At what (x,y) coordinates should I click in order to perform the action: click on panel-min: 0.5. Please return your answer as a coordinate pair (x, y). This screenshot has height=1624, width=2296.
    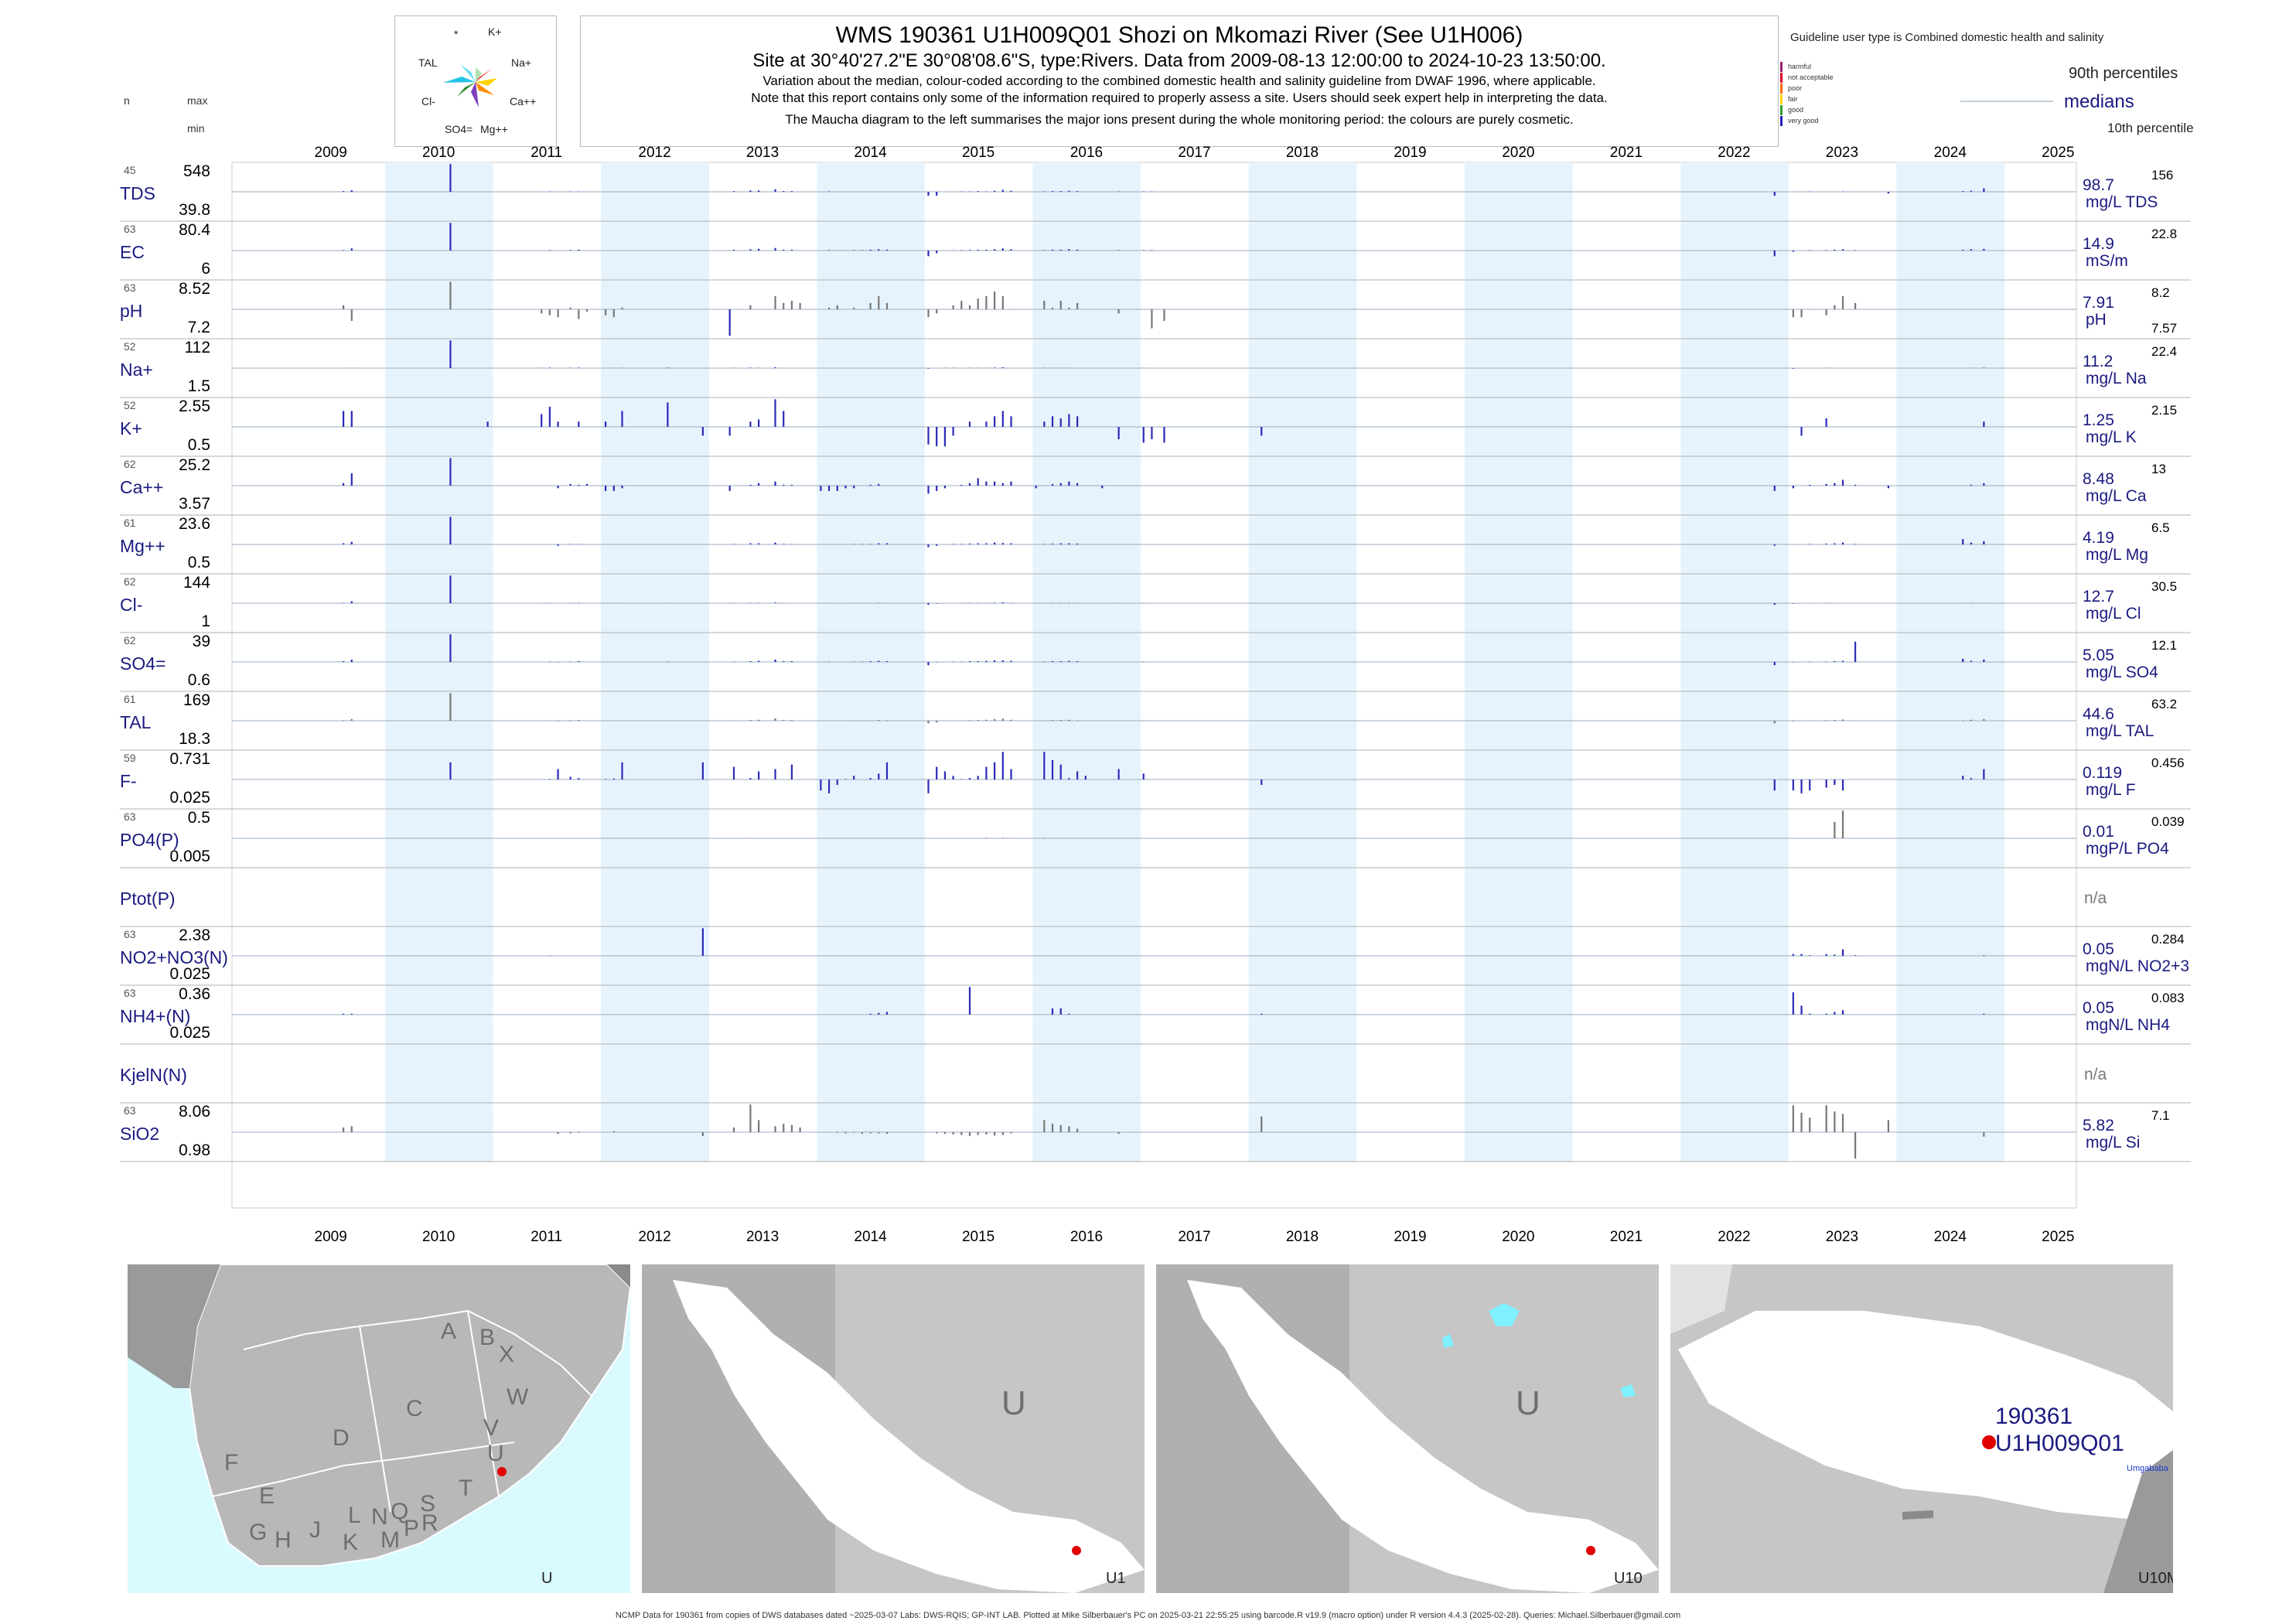
    Looking at the image, I should click on (199, 562).